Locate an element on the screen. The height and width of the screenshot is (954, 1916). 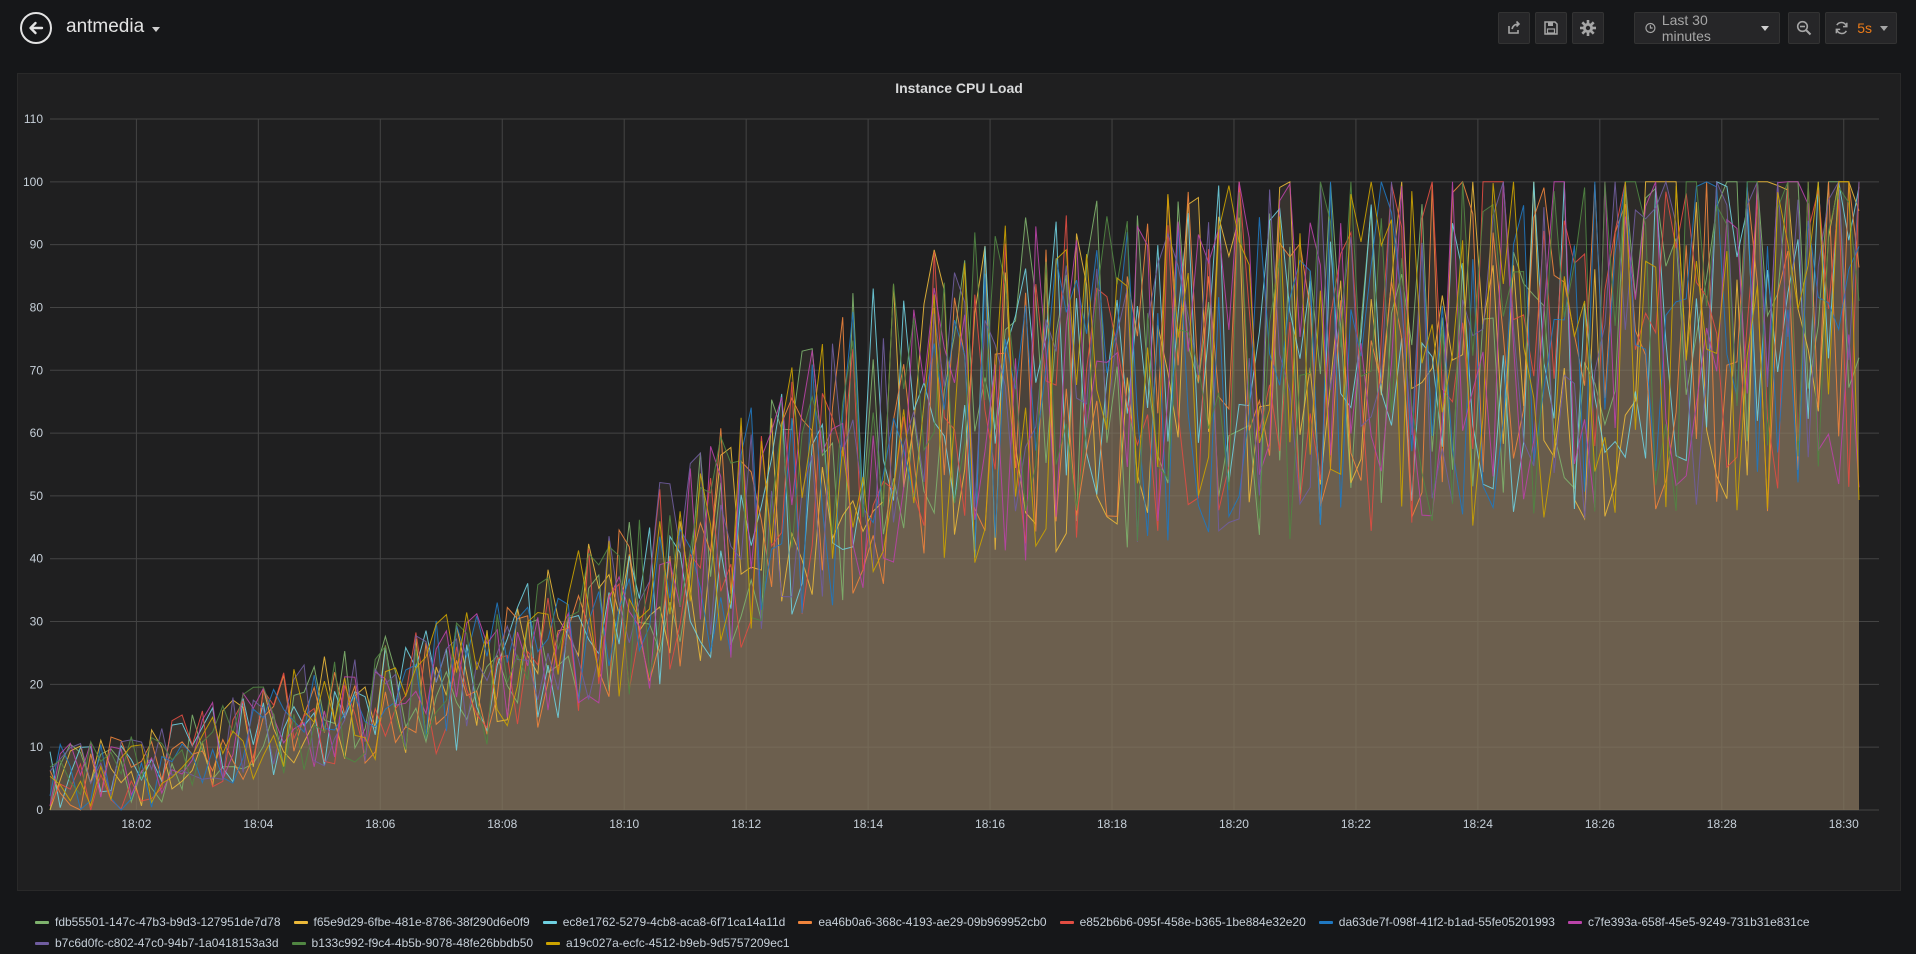
x-tick-label: 18:14 is located at coordinates (868, 824).